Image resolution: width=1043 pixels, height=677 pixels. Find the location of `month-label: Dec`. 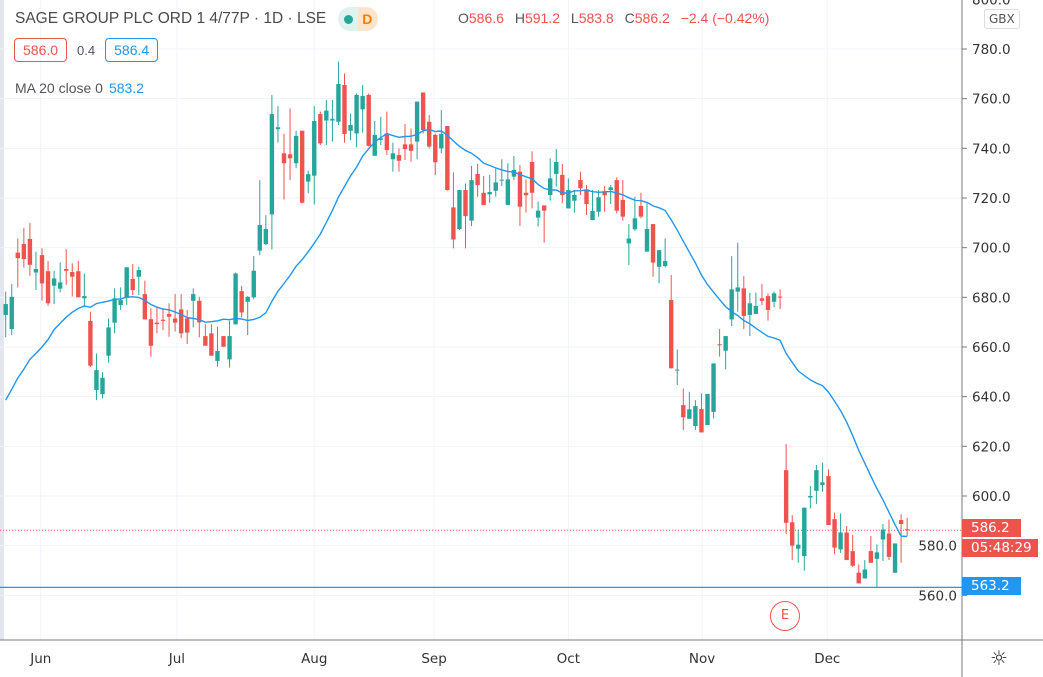

month-label: Dec is located at coordinates (827, 659).